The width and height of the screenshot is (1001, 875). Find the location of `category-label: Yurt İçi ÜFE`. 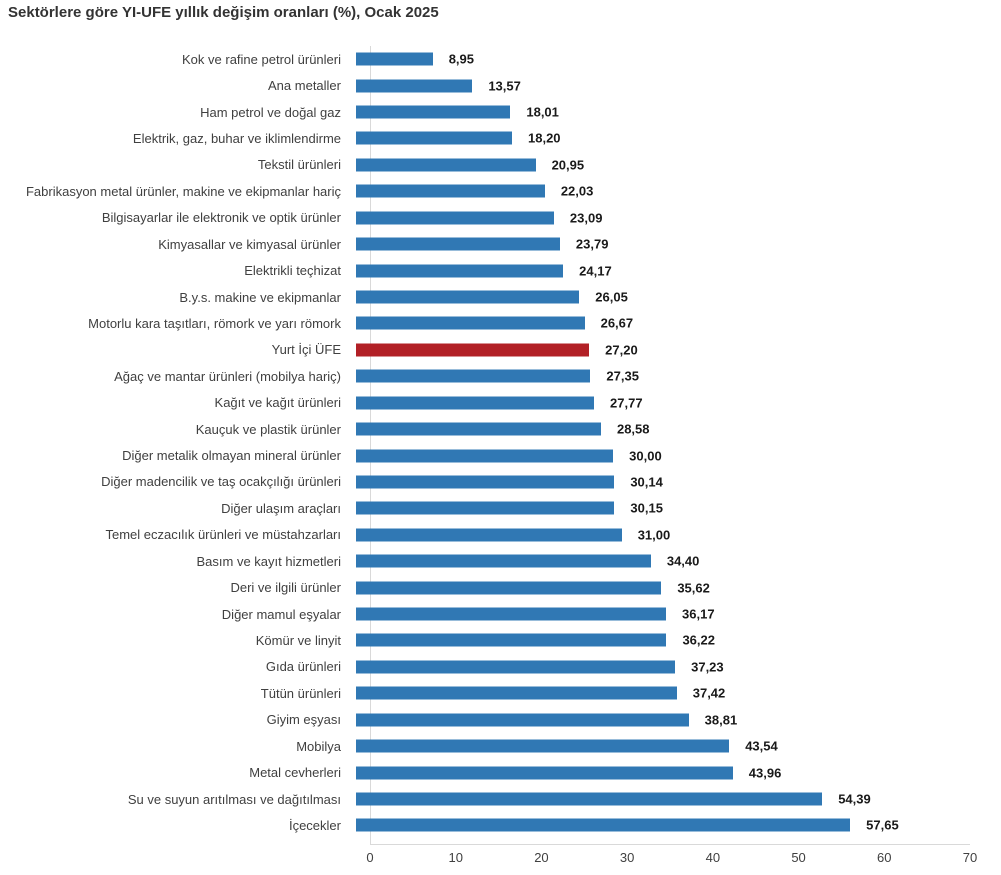

category-label: Yurt İçi ÜFE is located at coordinates (306, 350).